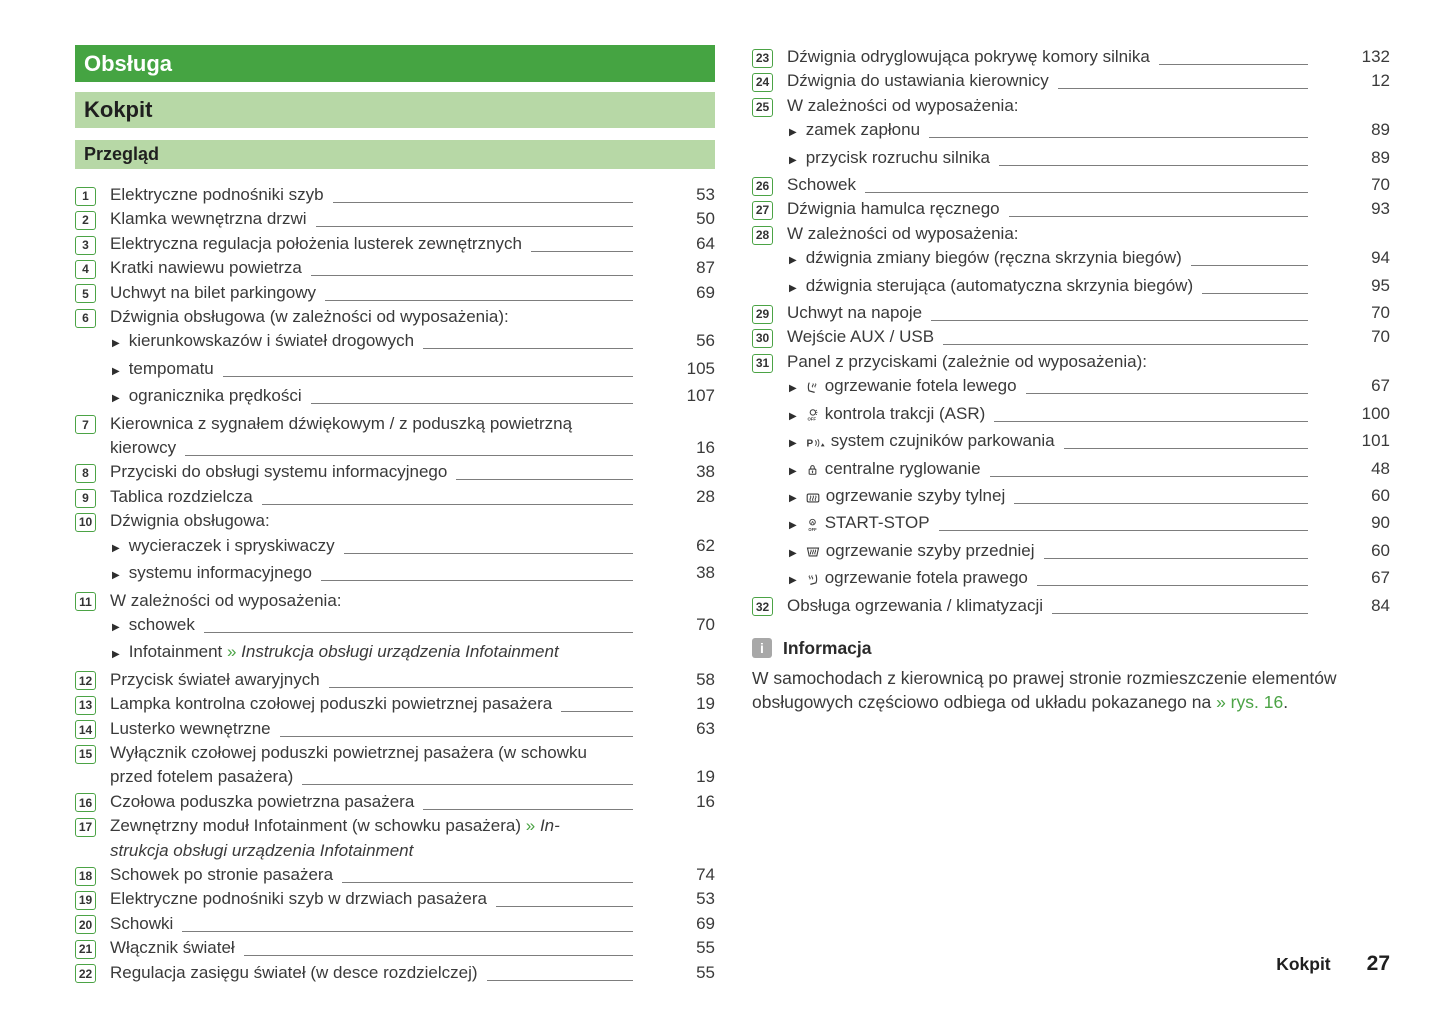  Describe the element at coordinates (395, 924) in the screenshot. I see `toc-entry: 20 Schowki 69` at that location.